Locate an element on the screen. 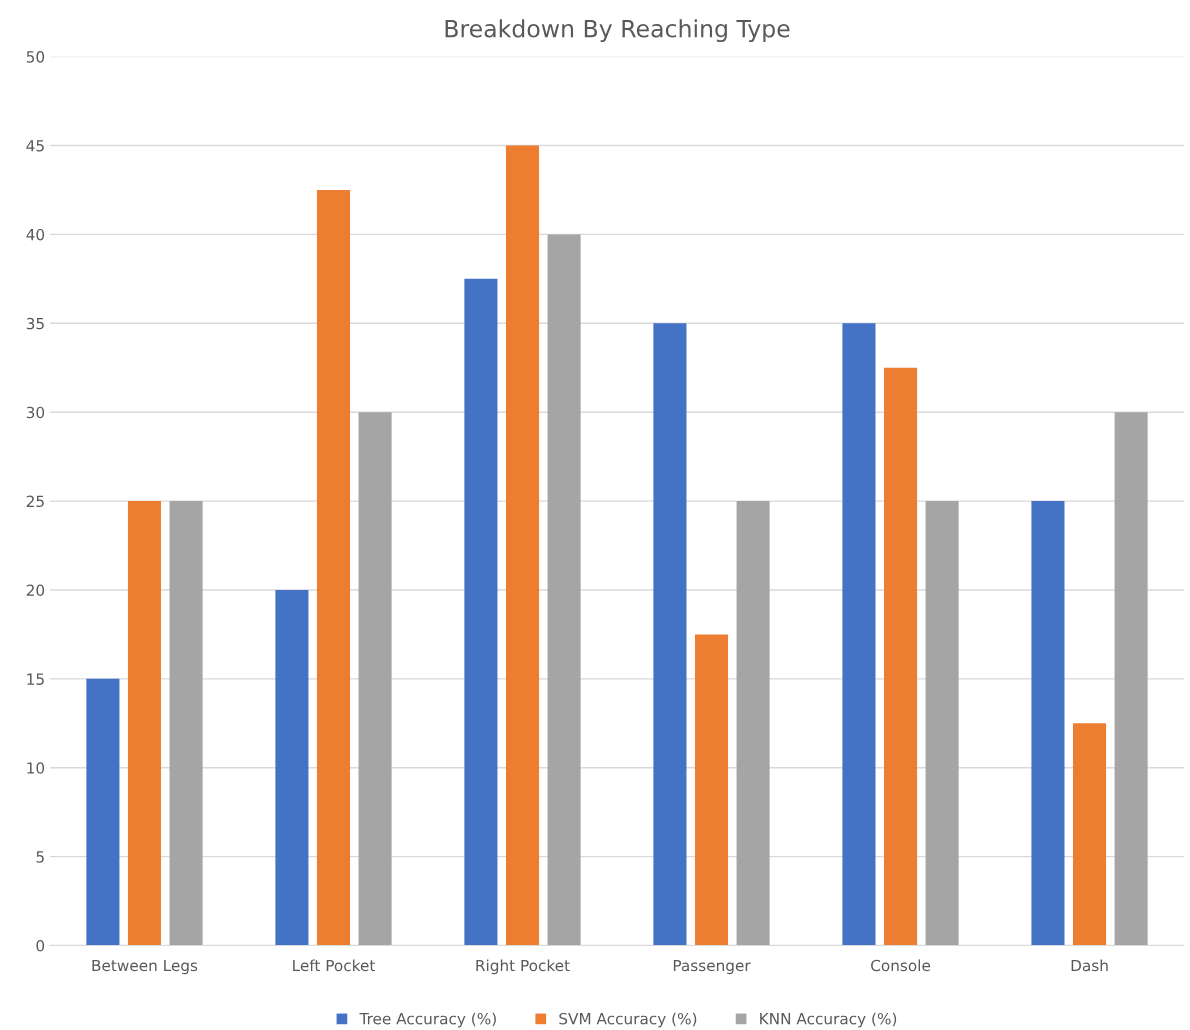  x-tick-label: Between Legs is located at coordinates (145, 967).